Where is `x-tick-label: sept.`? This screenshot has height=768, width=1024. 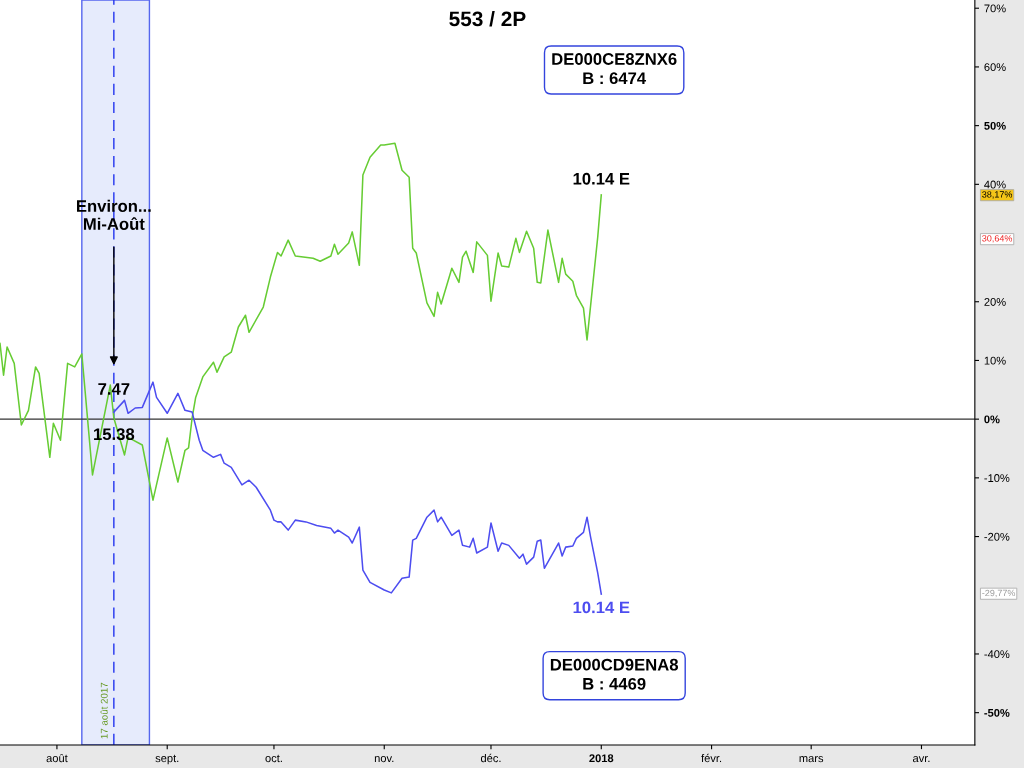
x-tick-label: sept. is located at coordinates (167, 759).